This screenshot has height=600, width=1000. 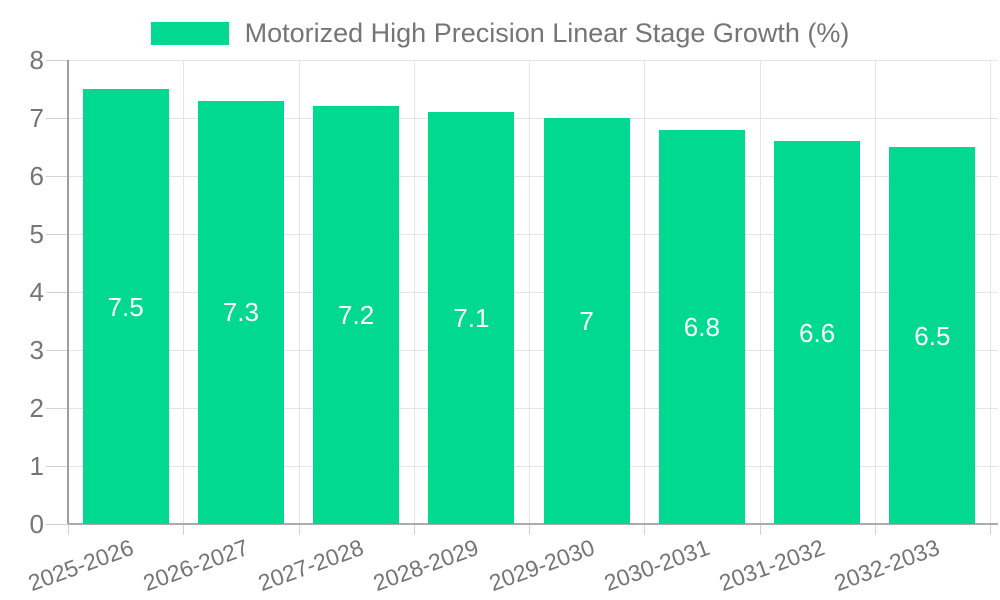 What do you see at coordinates (189, 33) in the screenshot?
I see `legend-swatch` at bounding box center [189, 33].